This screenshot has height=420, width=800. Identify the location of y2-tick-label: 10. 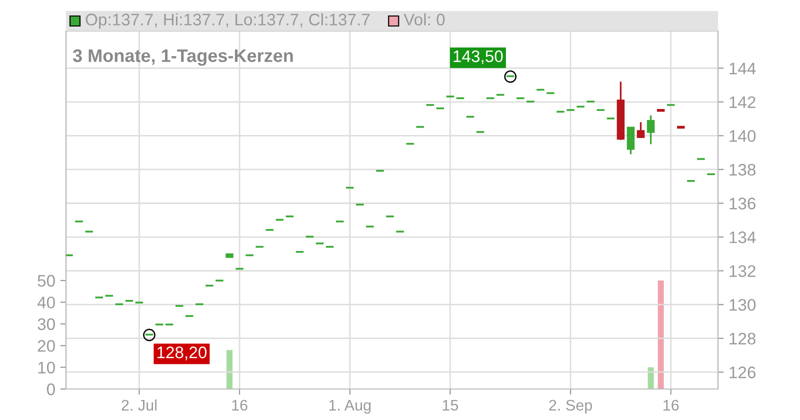
(46, 368).